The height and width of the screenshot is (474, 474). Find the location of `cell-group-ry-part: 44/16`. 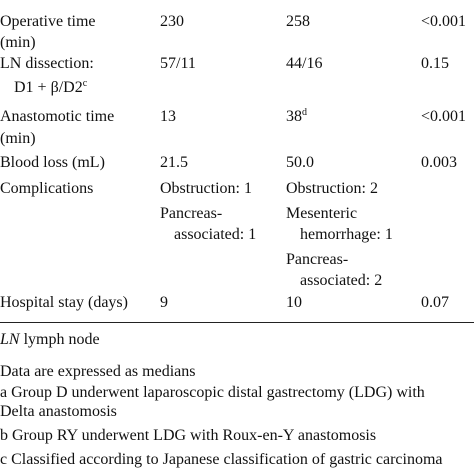

cell-group-ry-part: 44/16 is located at coordinates (304, 63).